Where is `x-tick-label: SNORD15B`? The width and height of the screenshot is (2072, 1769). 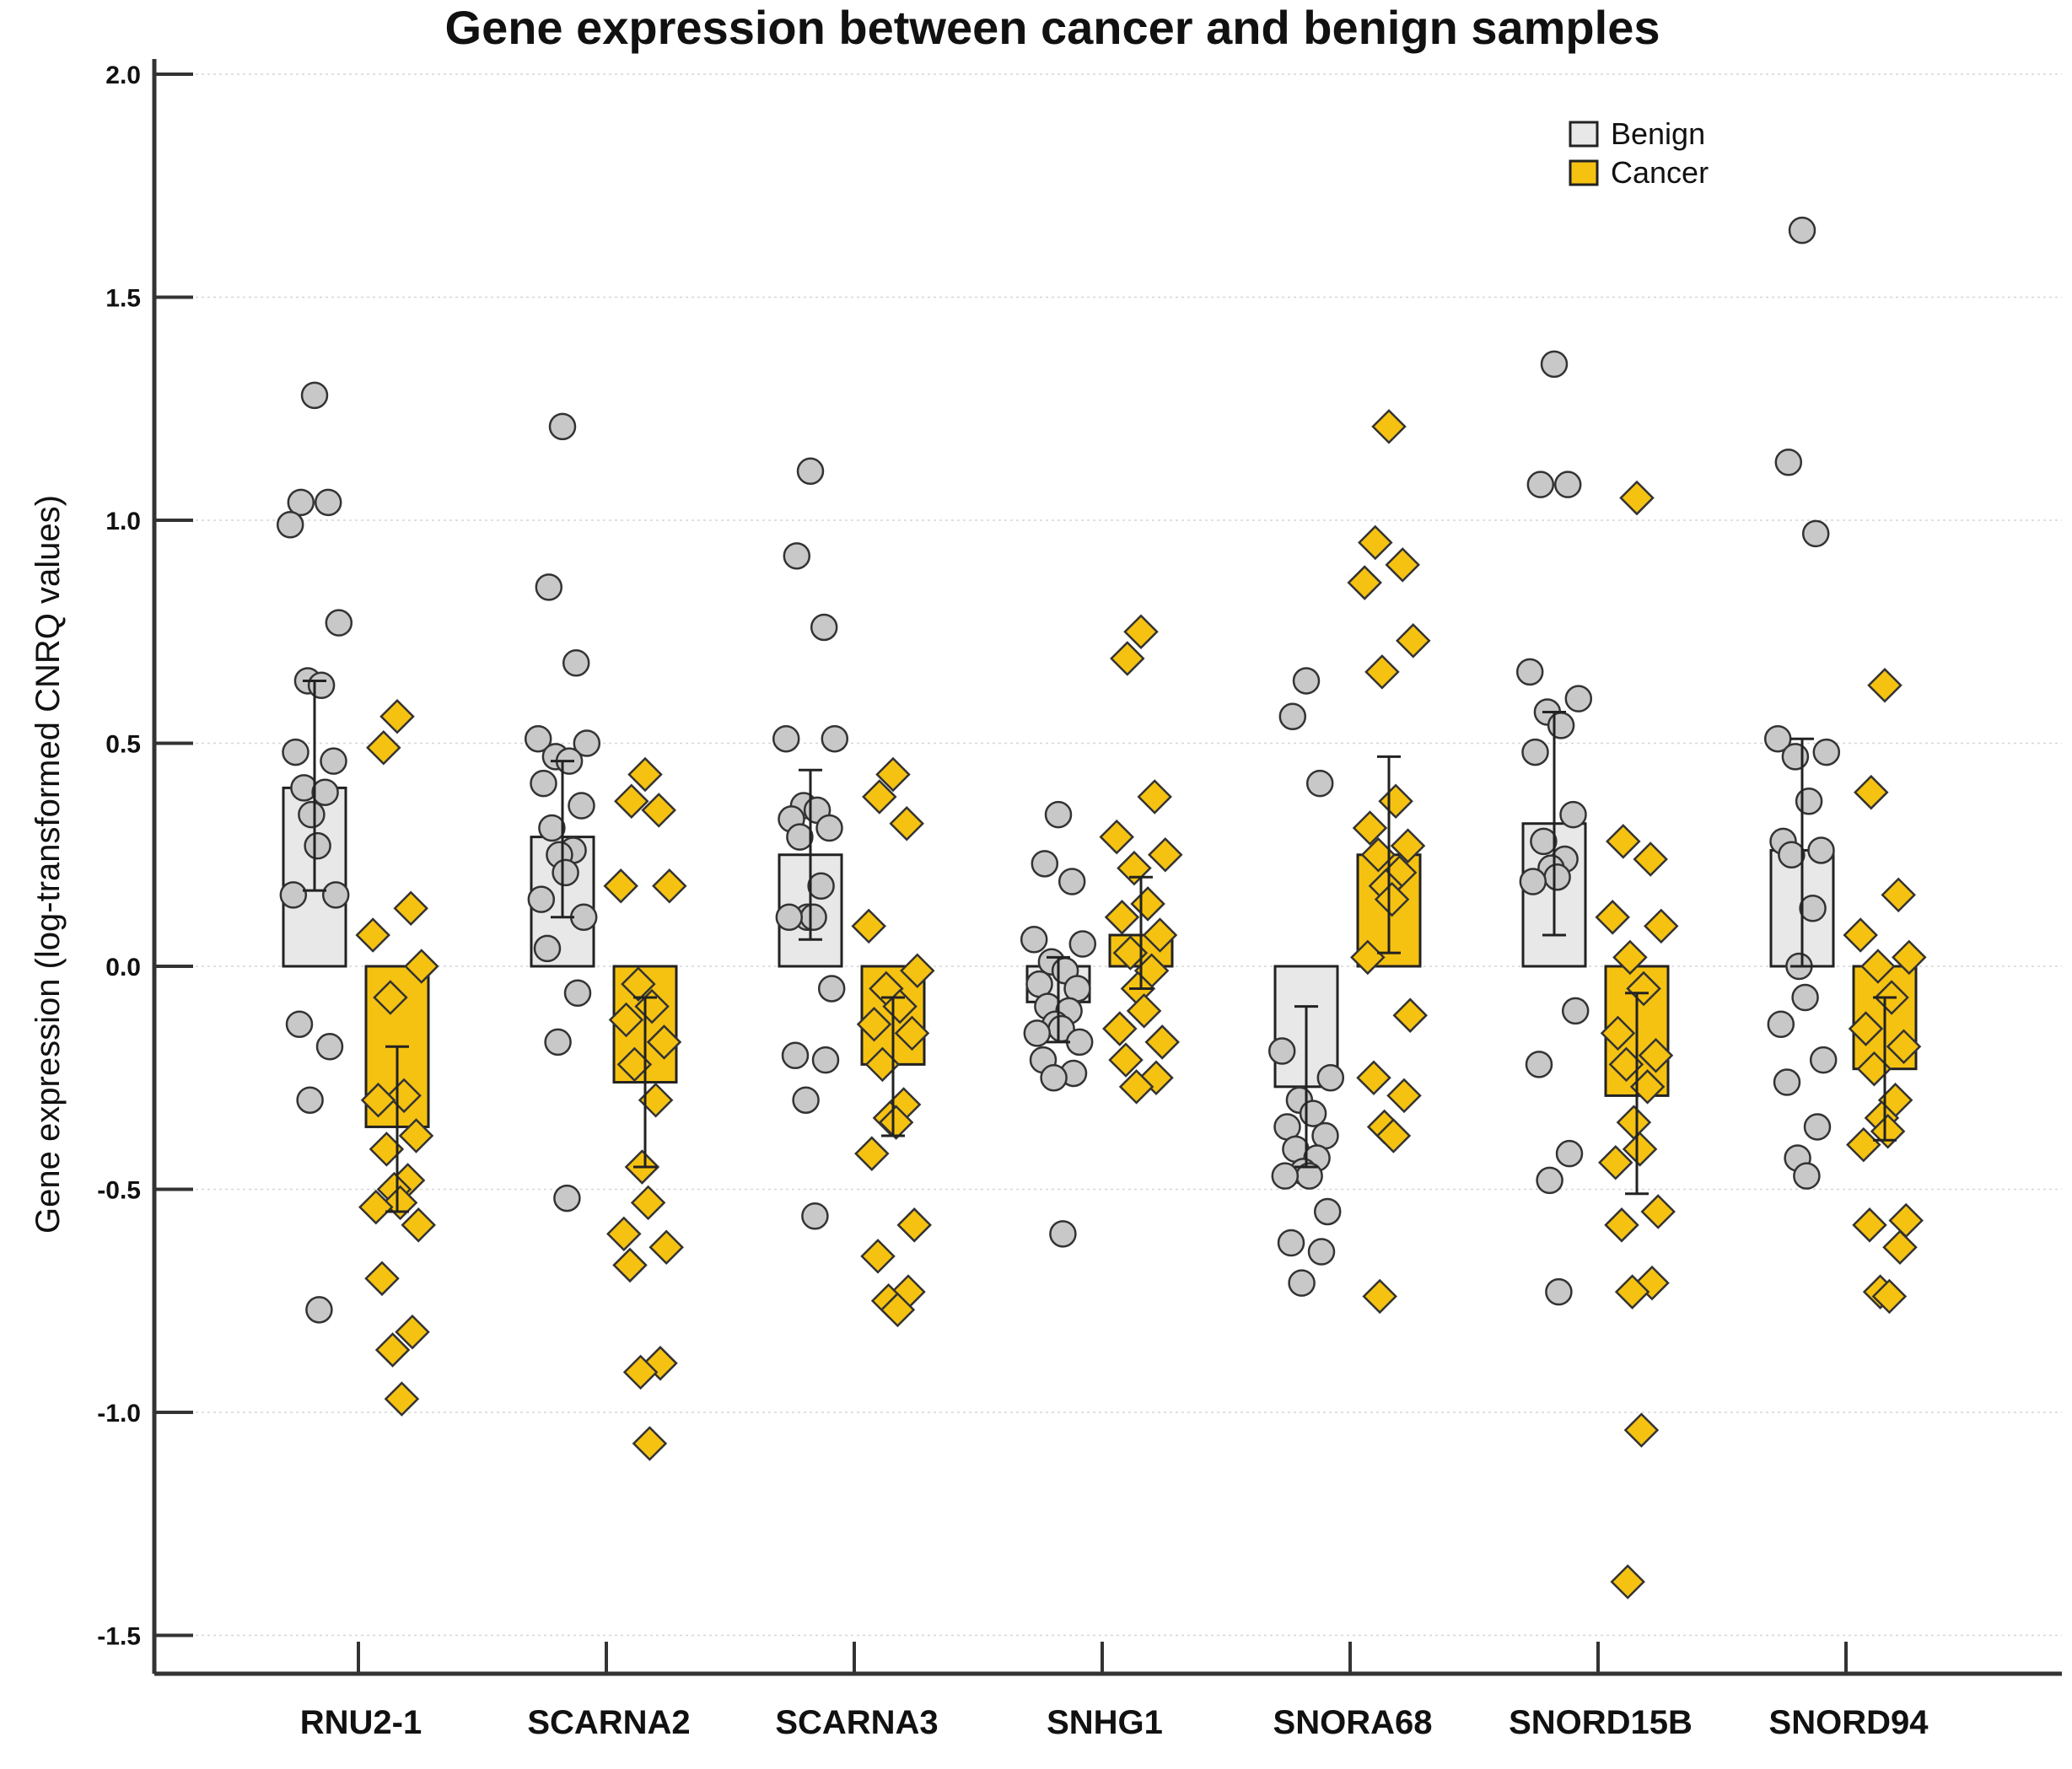
x-tick-label: SNORD15B is located at coordinates (1601, 1722).